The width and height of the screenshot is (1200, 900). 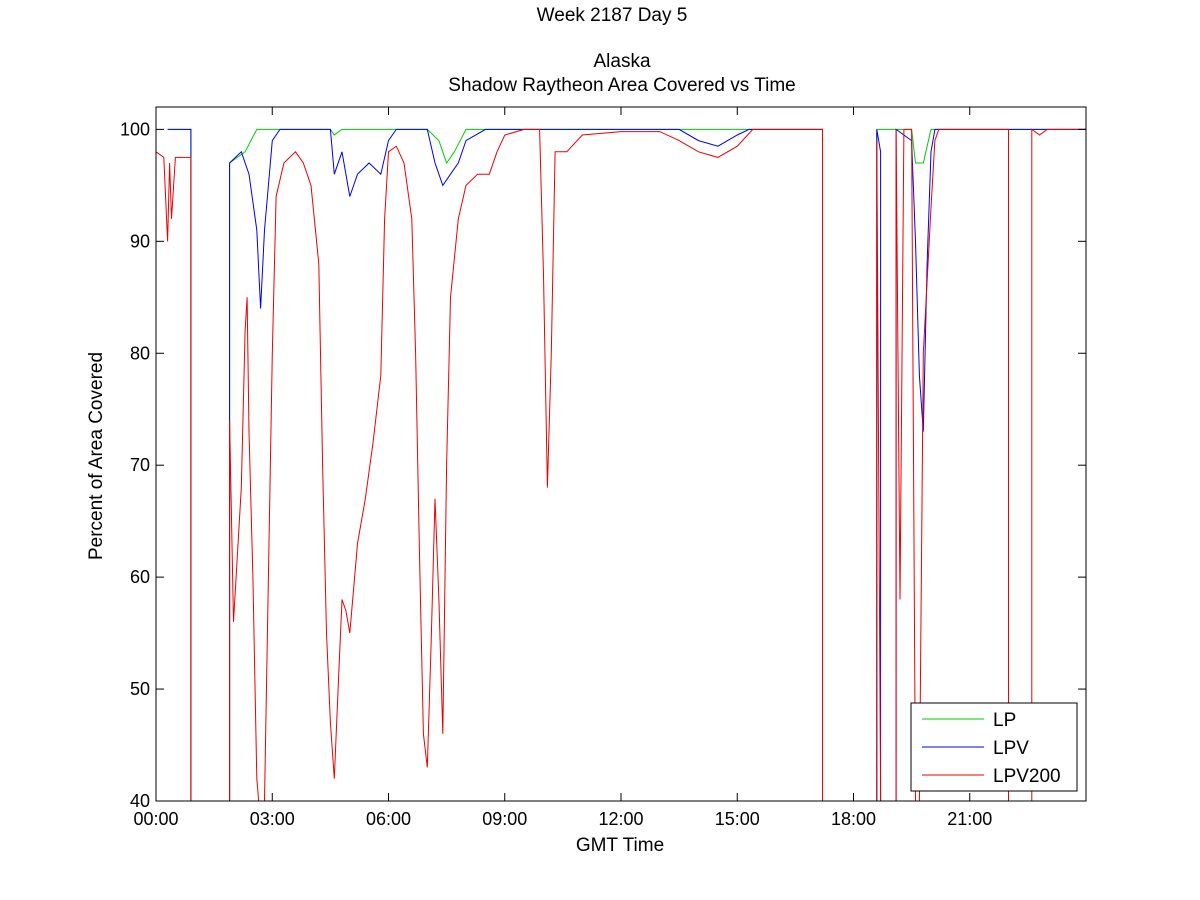 I want to click on y-tick-label: 40, so click(x=140, y=801).